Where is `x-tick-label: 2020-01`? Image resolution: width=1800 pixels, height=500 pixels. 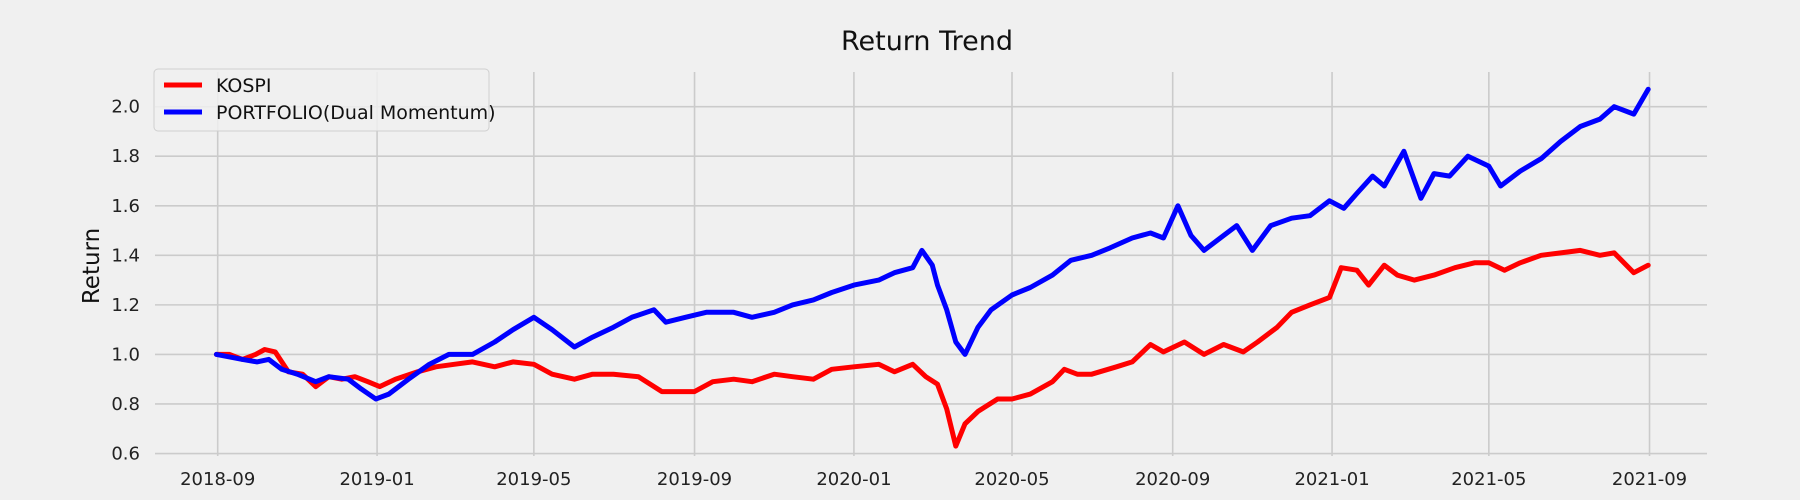
x-tick-label: 2020-01 is located at coordinates (853, 479).